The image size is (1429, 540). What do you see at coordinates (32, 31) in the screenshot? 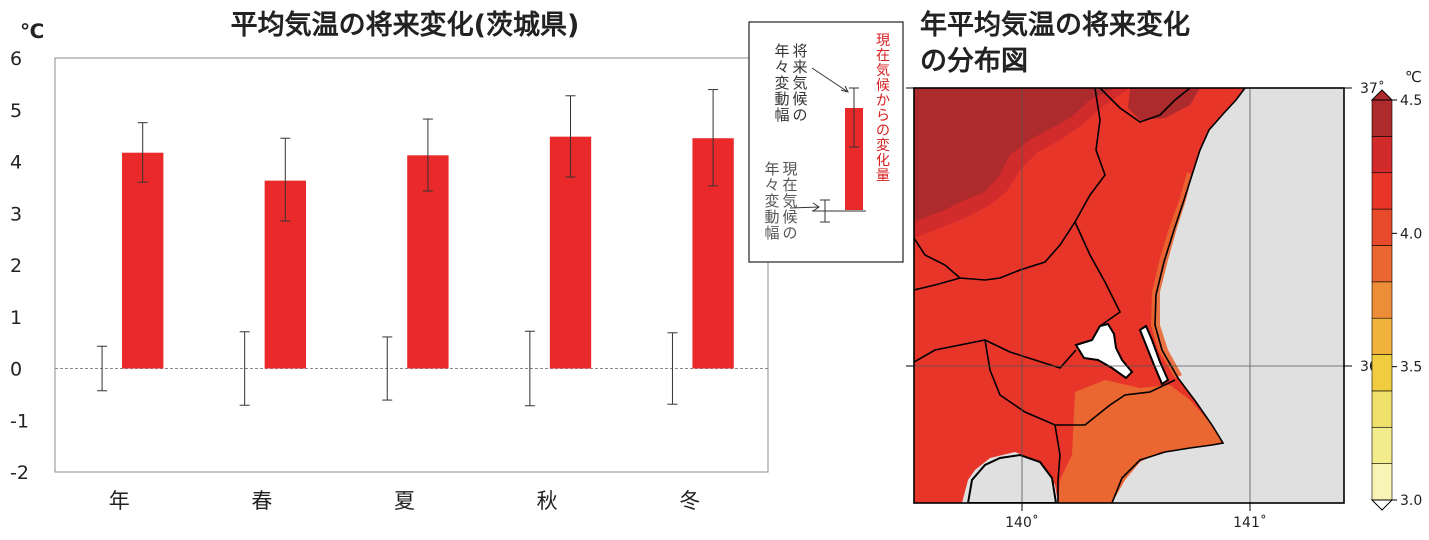
I see `y-unit-label: ℃` at bounding box center [32, 31].